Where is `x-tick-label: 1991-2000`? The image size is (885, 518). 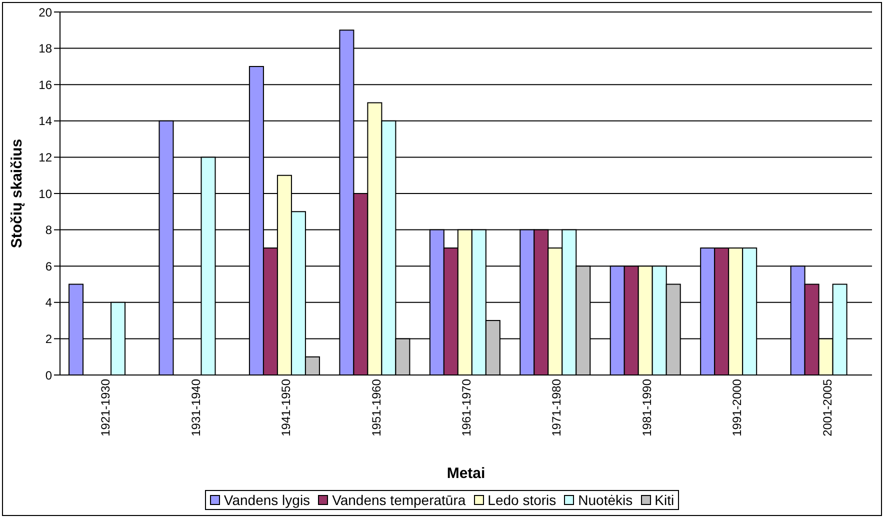 x-tick-label: 1991-2000 is located at coordinates (737, 407).